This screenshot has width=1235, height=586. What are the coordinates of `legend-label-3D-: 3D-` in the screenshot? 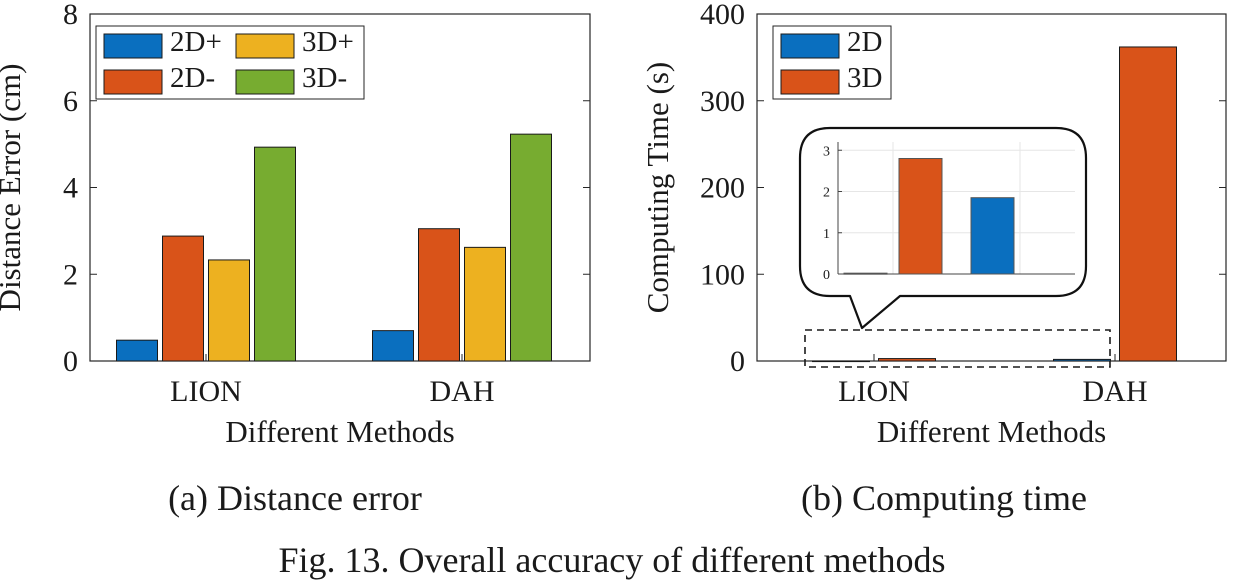 It's located at (324, 78).